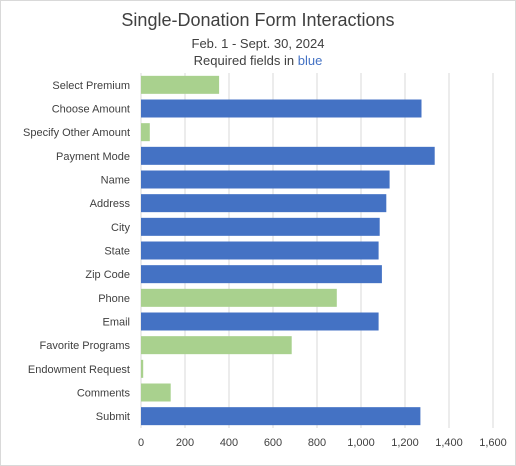 This screenshot has height=466, width=516. I want to click on category-label: Comments, so click(104, 394).